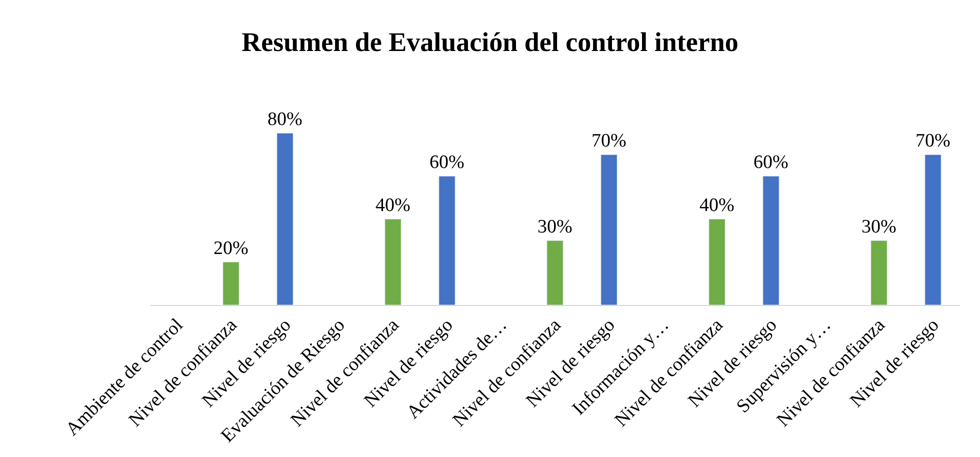 This screenshot has width=980, height=457. I want to click on data-label: 80%, so click(285, 119).